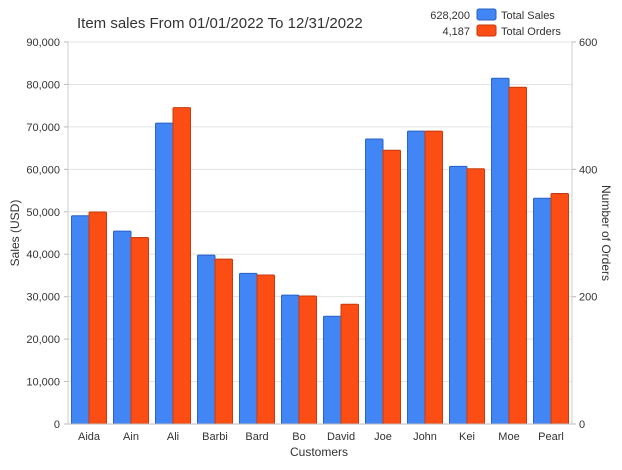  I want to click on x-tick-label: Pearl, so click(551, 437).